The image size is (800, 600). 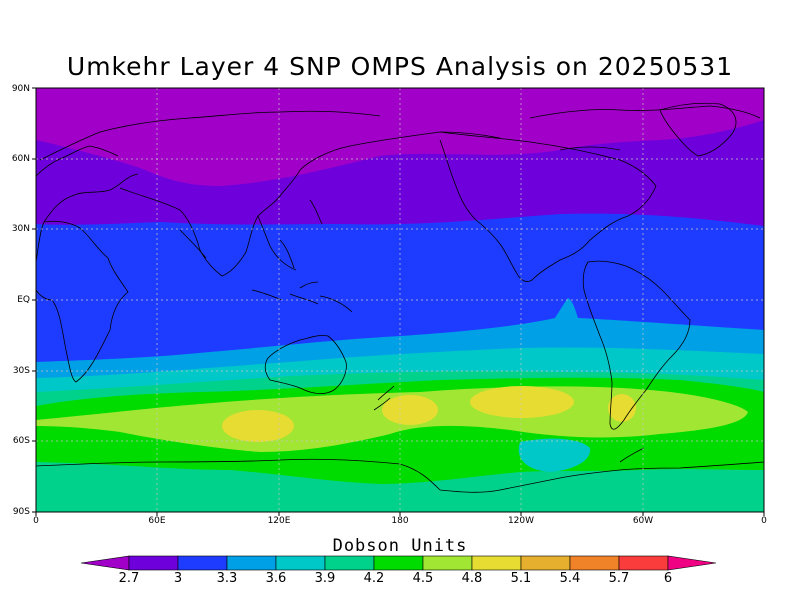 What do you see at coordinates (20, 229) in the screenshot?
I see `lat-label-30n: 30N` at bounding box center [20, 229].